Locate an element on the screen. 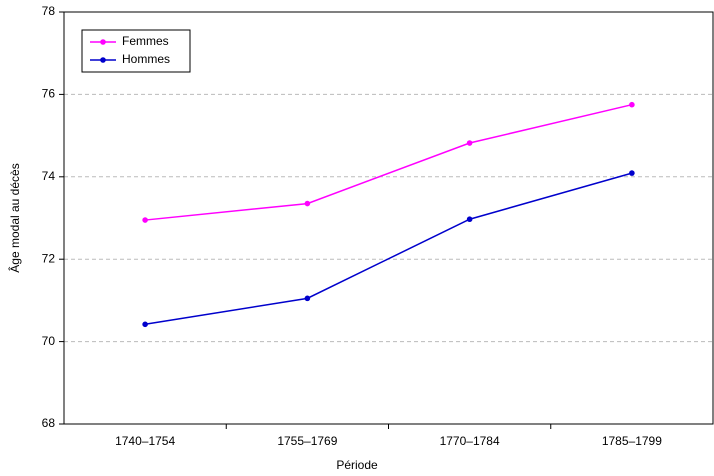 This screenshot has height=476, width=714. legend-box is located at coordinates (136, 51).